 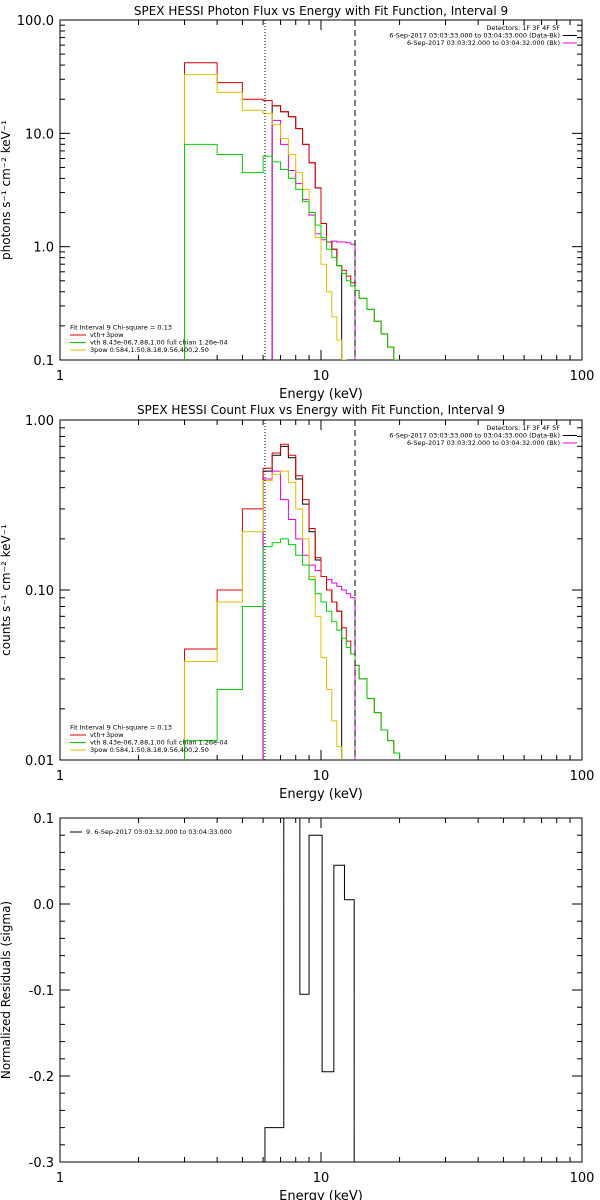 What do you see at coordinates (43, 248) in the screenshot?
I see `y-tick-label: 1.0` at bounding box center [43, 248].